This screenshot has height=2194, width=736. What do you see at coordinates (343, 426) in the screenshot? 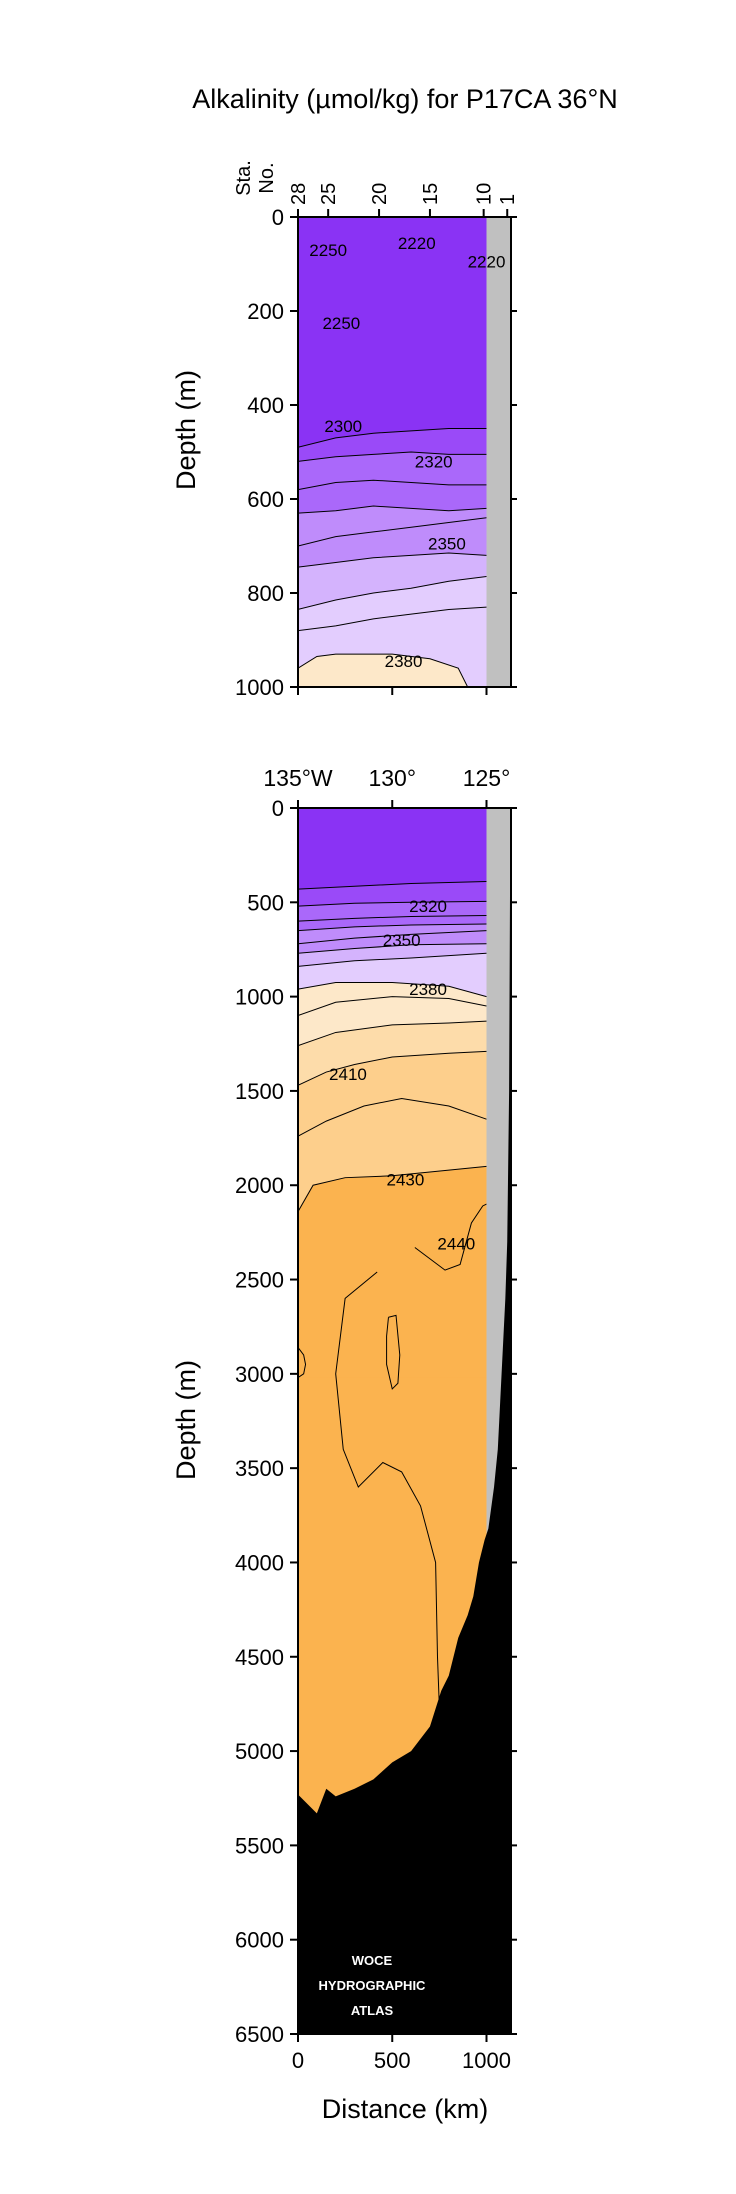
I see `upper-contour-label-4: 2300` at bounding box center [343, 426].